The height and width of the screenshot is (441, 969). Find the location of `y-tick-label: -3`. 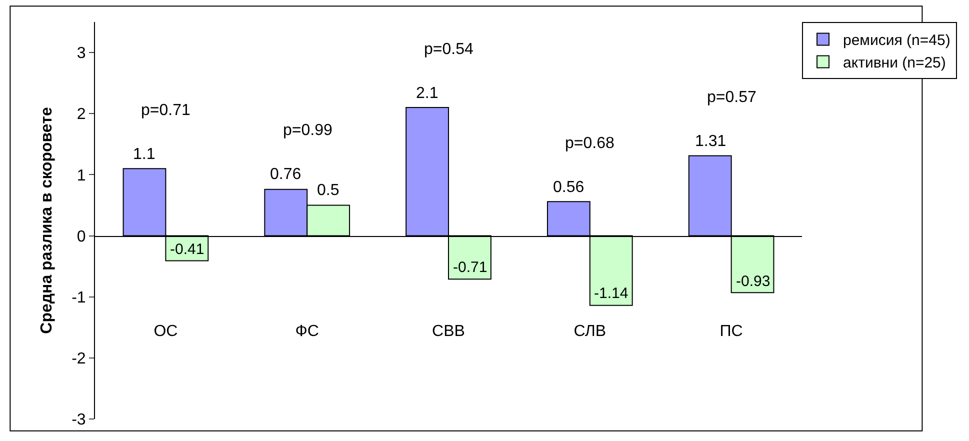

y-tick-label: -3 is located at coordinates (79, 420).